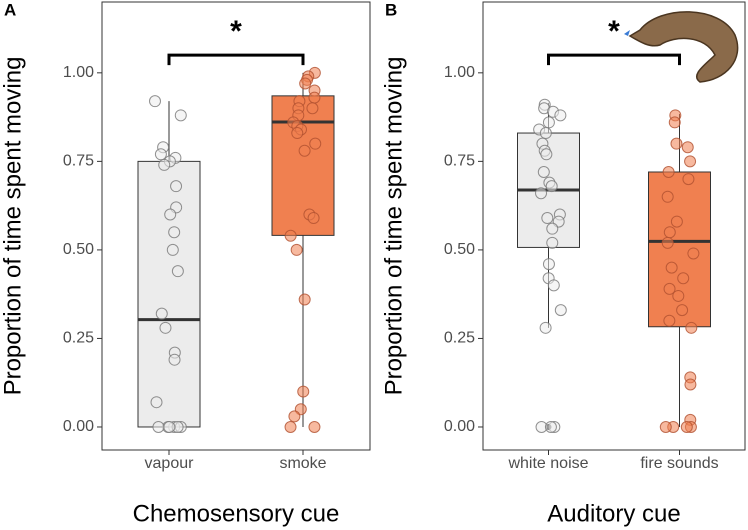 The width and height of the screenshot is (748, 530). Describe the element at coordinates (236, 513) in the screenshot. I see `x-axis-title: Chemosensory cue` at that location.